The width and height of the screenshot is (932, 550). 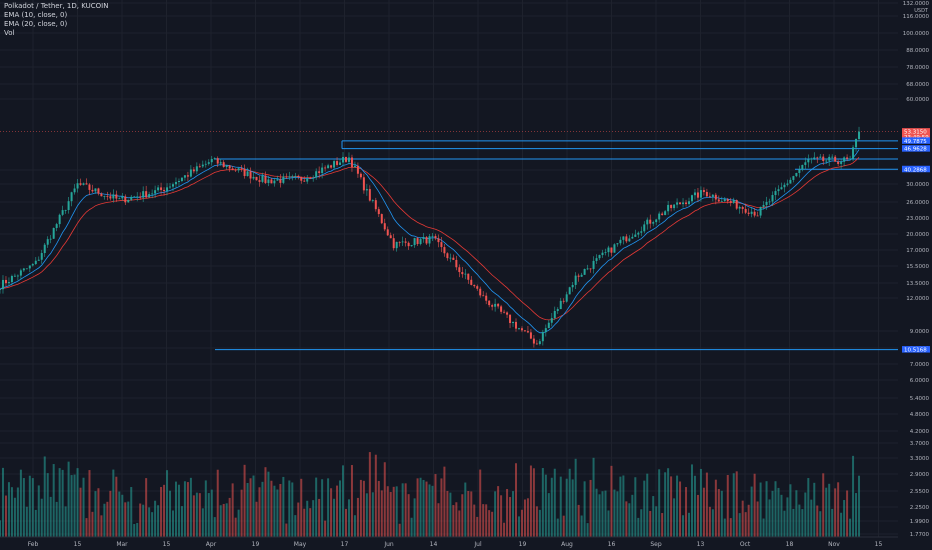 What do you see at coordinates (920, 444) in the screenshot?
I see `price-tick-label: 3.7000` at bounding box center [920, 444].